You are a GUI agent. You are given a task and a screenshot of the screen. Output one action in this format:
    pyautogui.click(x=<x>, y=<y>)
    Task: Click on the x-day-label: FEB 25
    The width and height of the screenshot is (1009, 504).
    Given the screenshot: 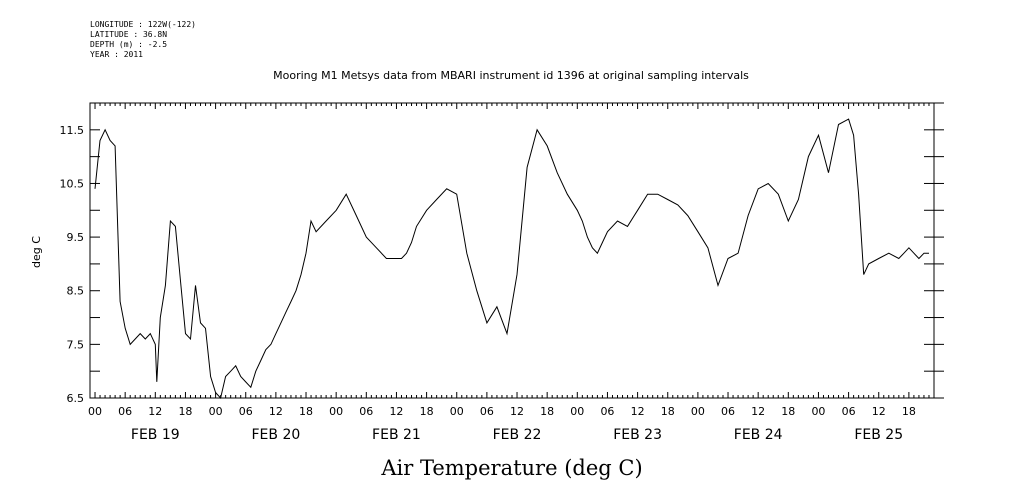 What is the action you would take?
    pyautogui.click(x=878, y=435)
    